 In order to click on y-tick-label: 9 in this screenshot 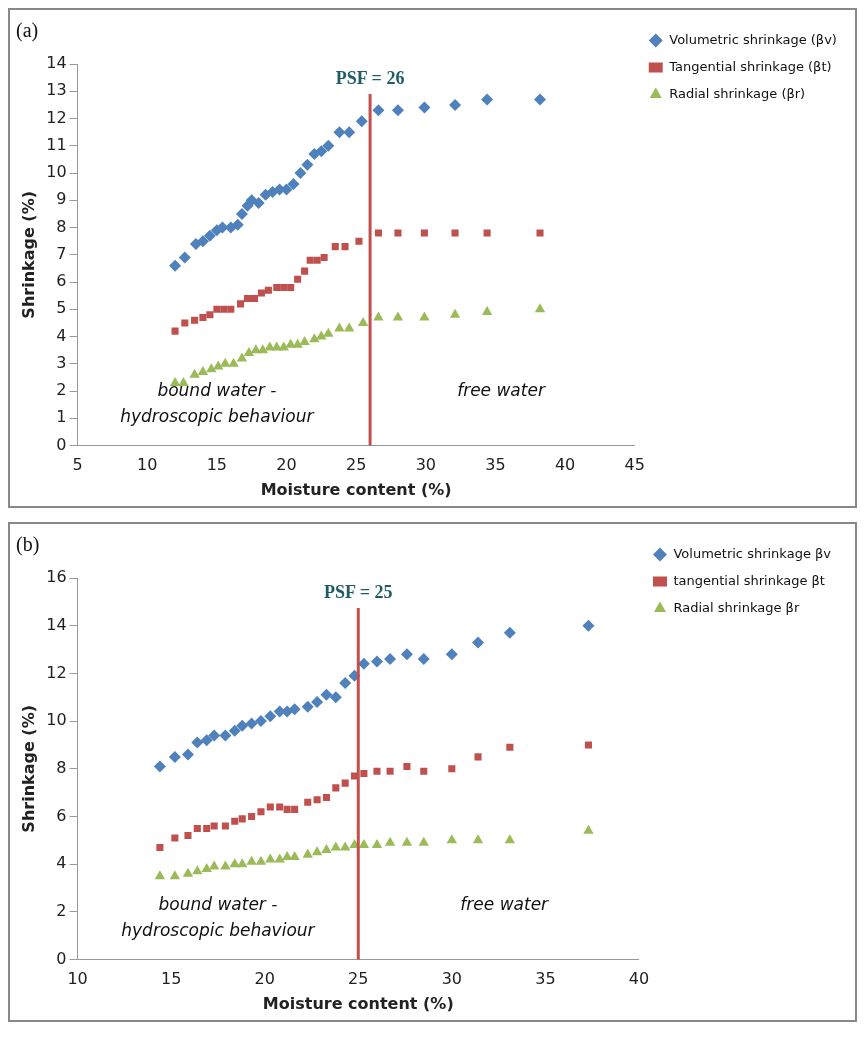, I will do `click(61, 199)`.